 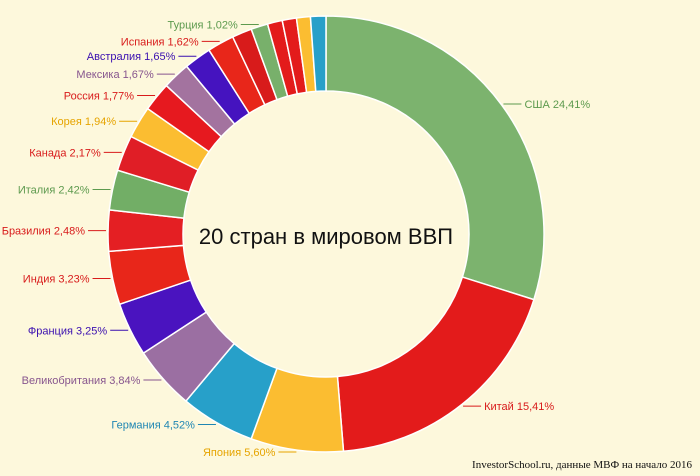 What do you see at coordinates (557, 105) in the screenshot?
I see `label-usa: США 24,41%` at bounding box center [557, 105].